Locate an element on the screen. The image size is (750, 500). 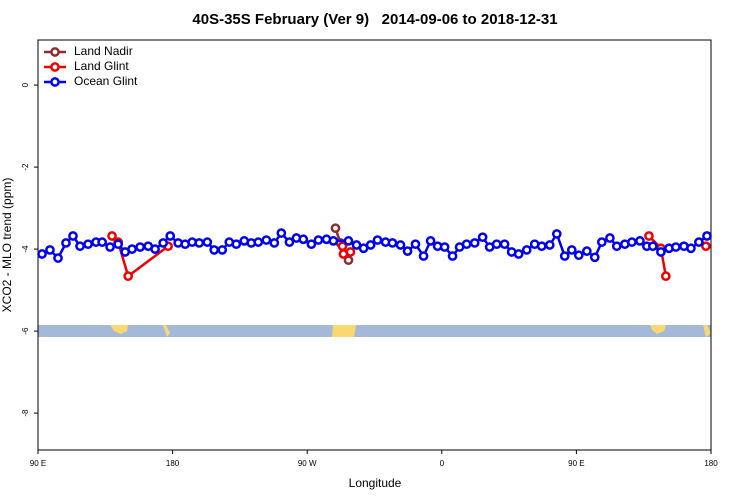
y-tick-label: -8 is located at coordinates (25, 413).